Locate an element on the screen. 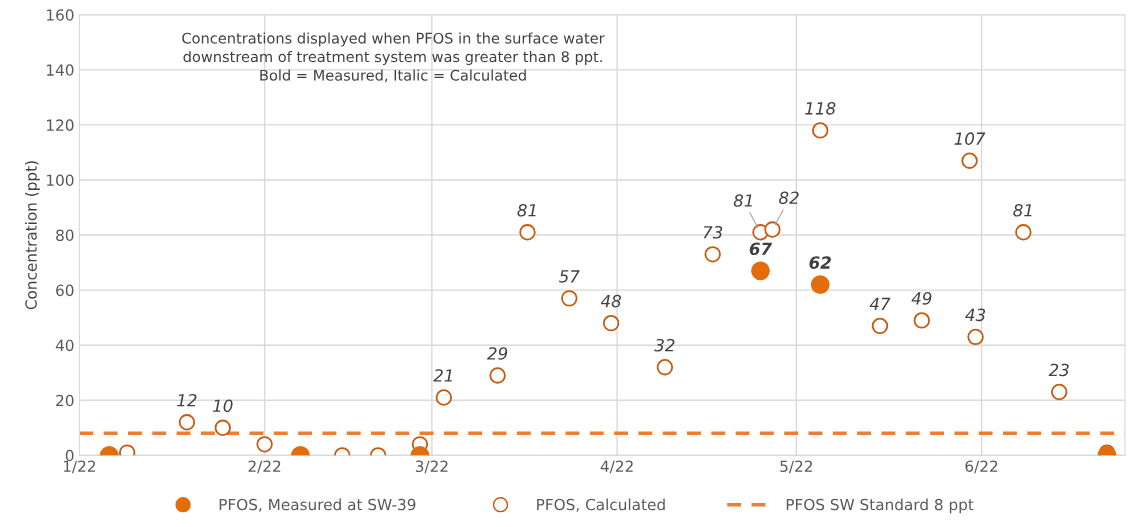 This screenshot has height=527, width=1134. annotation: Concentrations displayed when PFOS in the surface water downstream of treatment system was greater than 8 ppt. Bold = Measured, Italic = Calculated is located at coordinates (393, 57).